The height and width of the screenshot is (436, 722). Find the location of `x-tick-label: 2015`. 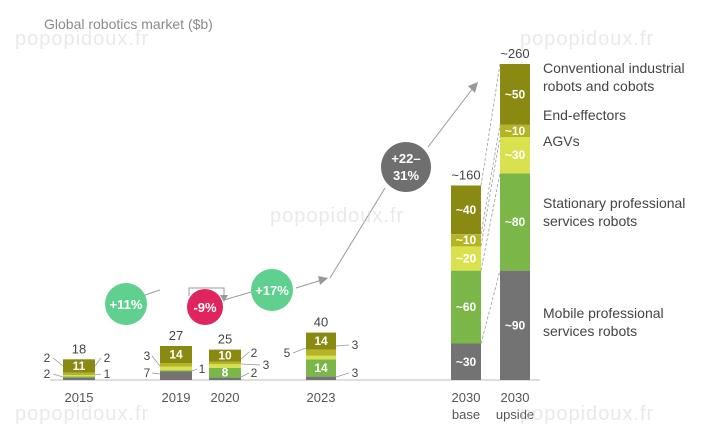

x-tick-label: 2015 is located at coordinates (79, 397).